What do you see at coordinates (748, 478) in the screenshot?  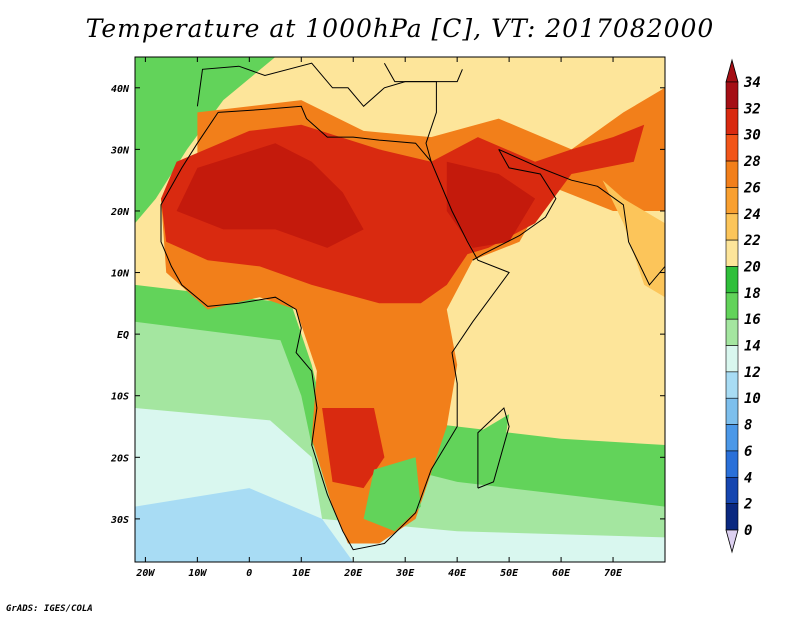 I see `colorbar-label: 4` at bounding box center [748, 478].